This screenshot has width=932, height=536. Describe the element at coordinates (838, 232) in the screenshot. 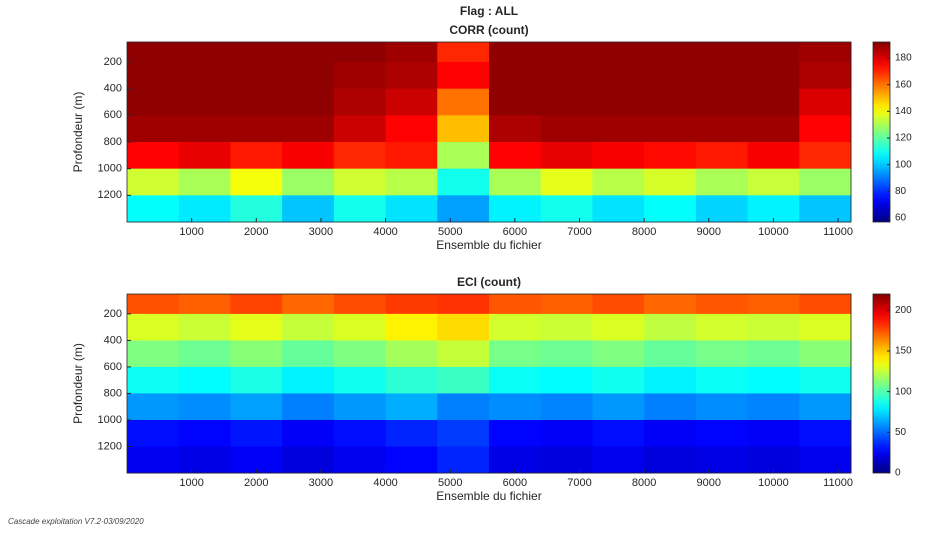

I see `x-tick-label: 11000` at that location.